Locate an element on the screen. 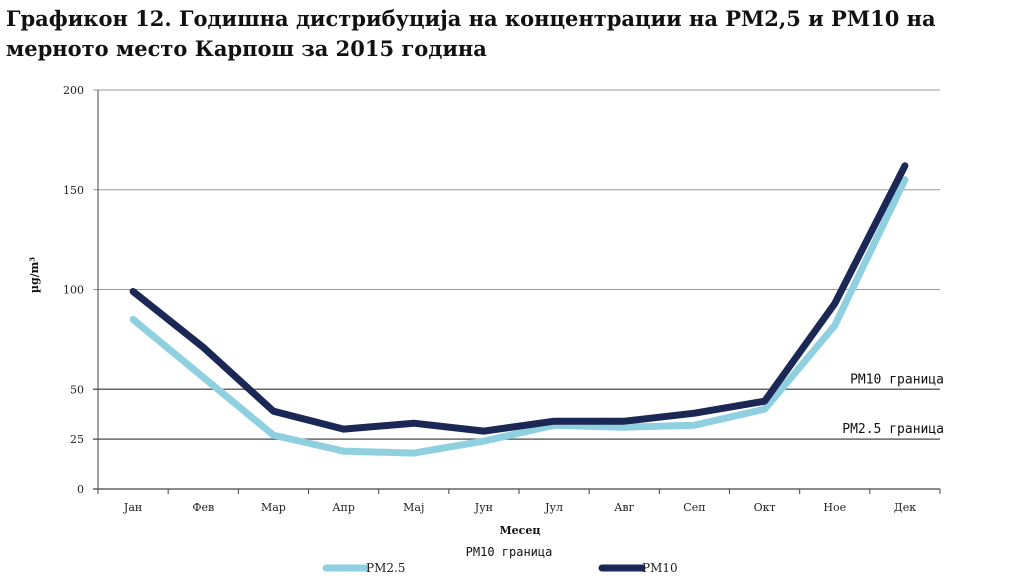 The image size is (1024, 586). legend: РМ10 граница PM2.5 PM10 is located at coordinates (500, 560).